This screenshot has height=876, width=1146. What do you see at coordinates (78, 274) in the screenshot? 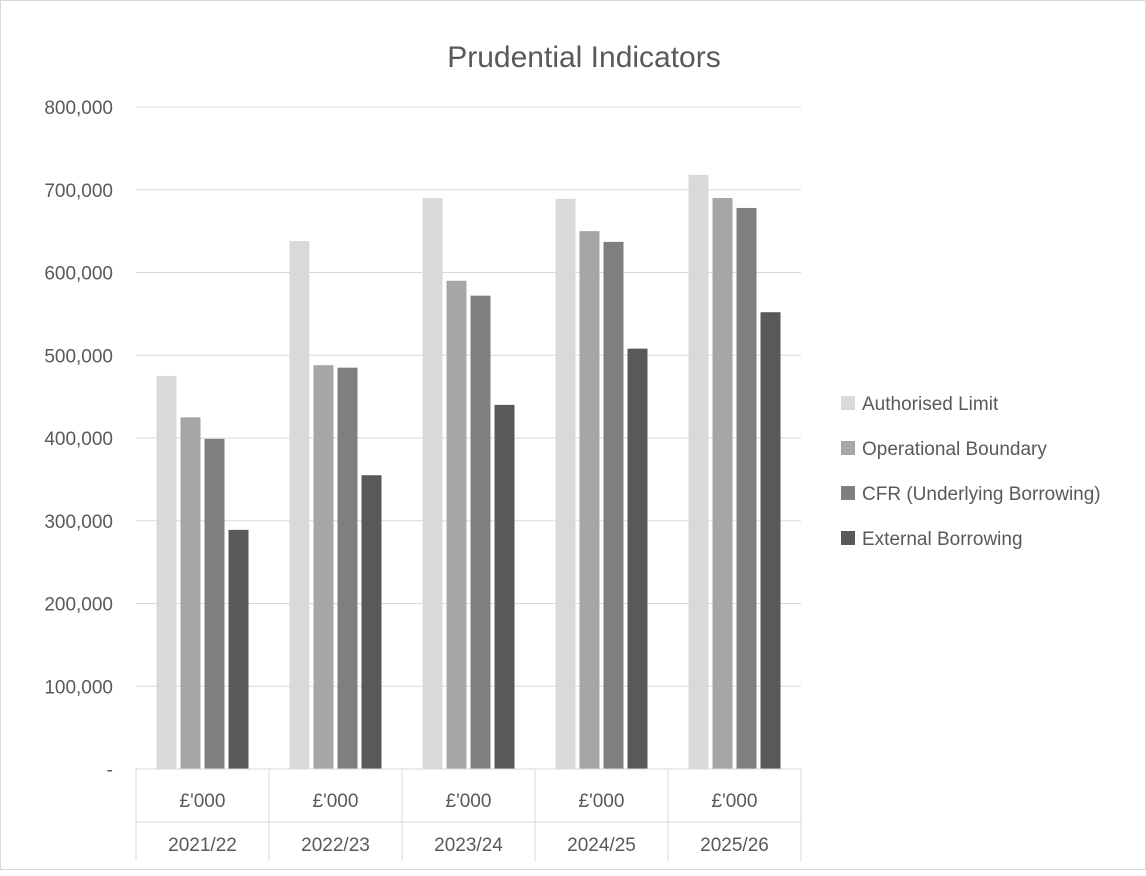
I see `y-tick-label: 600,000` at bounding box center [78, 274].